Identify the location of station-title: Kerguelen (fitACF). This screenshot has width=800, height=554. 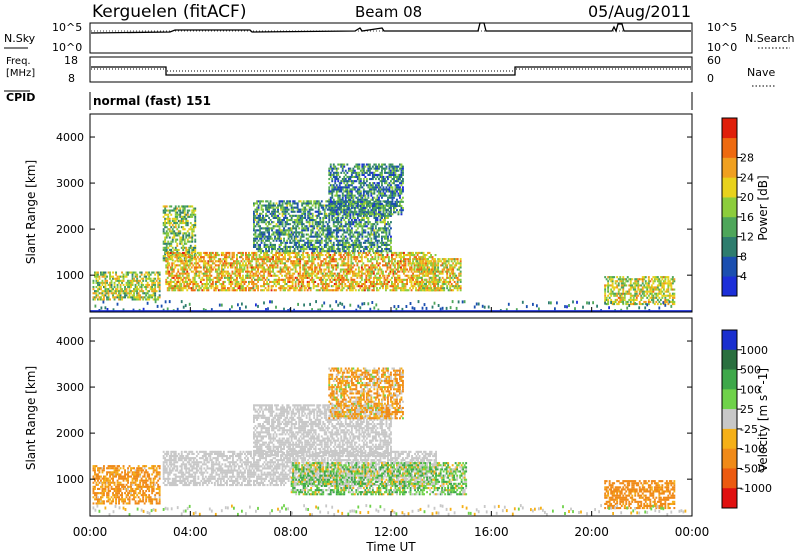
(169, 12).